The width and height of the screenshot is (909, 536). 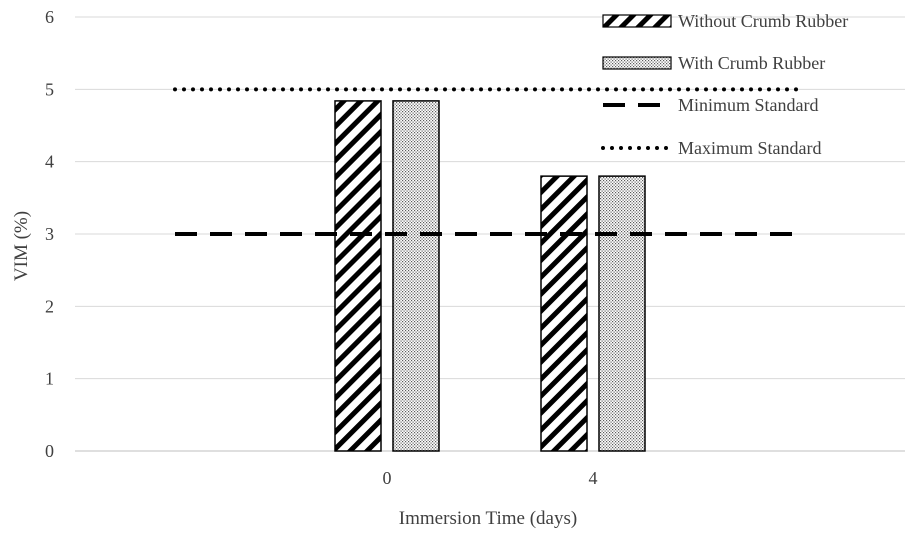 What do you see at coordinates (21, 246) in the screenshot?
I see `y-axis-title: VIM (%)` at bounding box center [21, 246].